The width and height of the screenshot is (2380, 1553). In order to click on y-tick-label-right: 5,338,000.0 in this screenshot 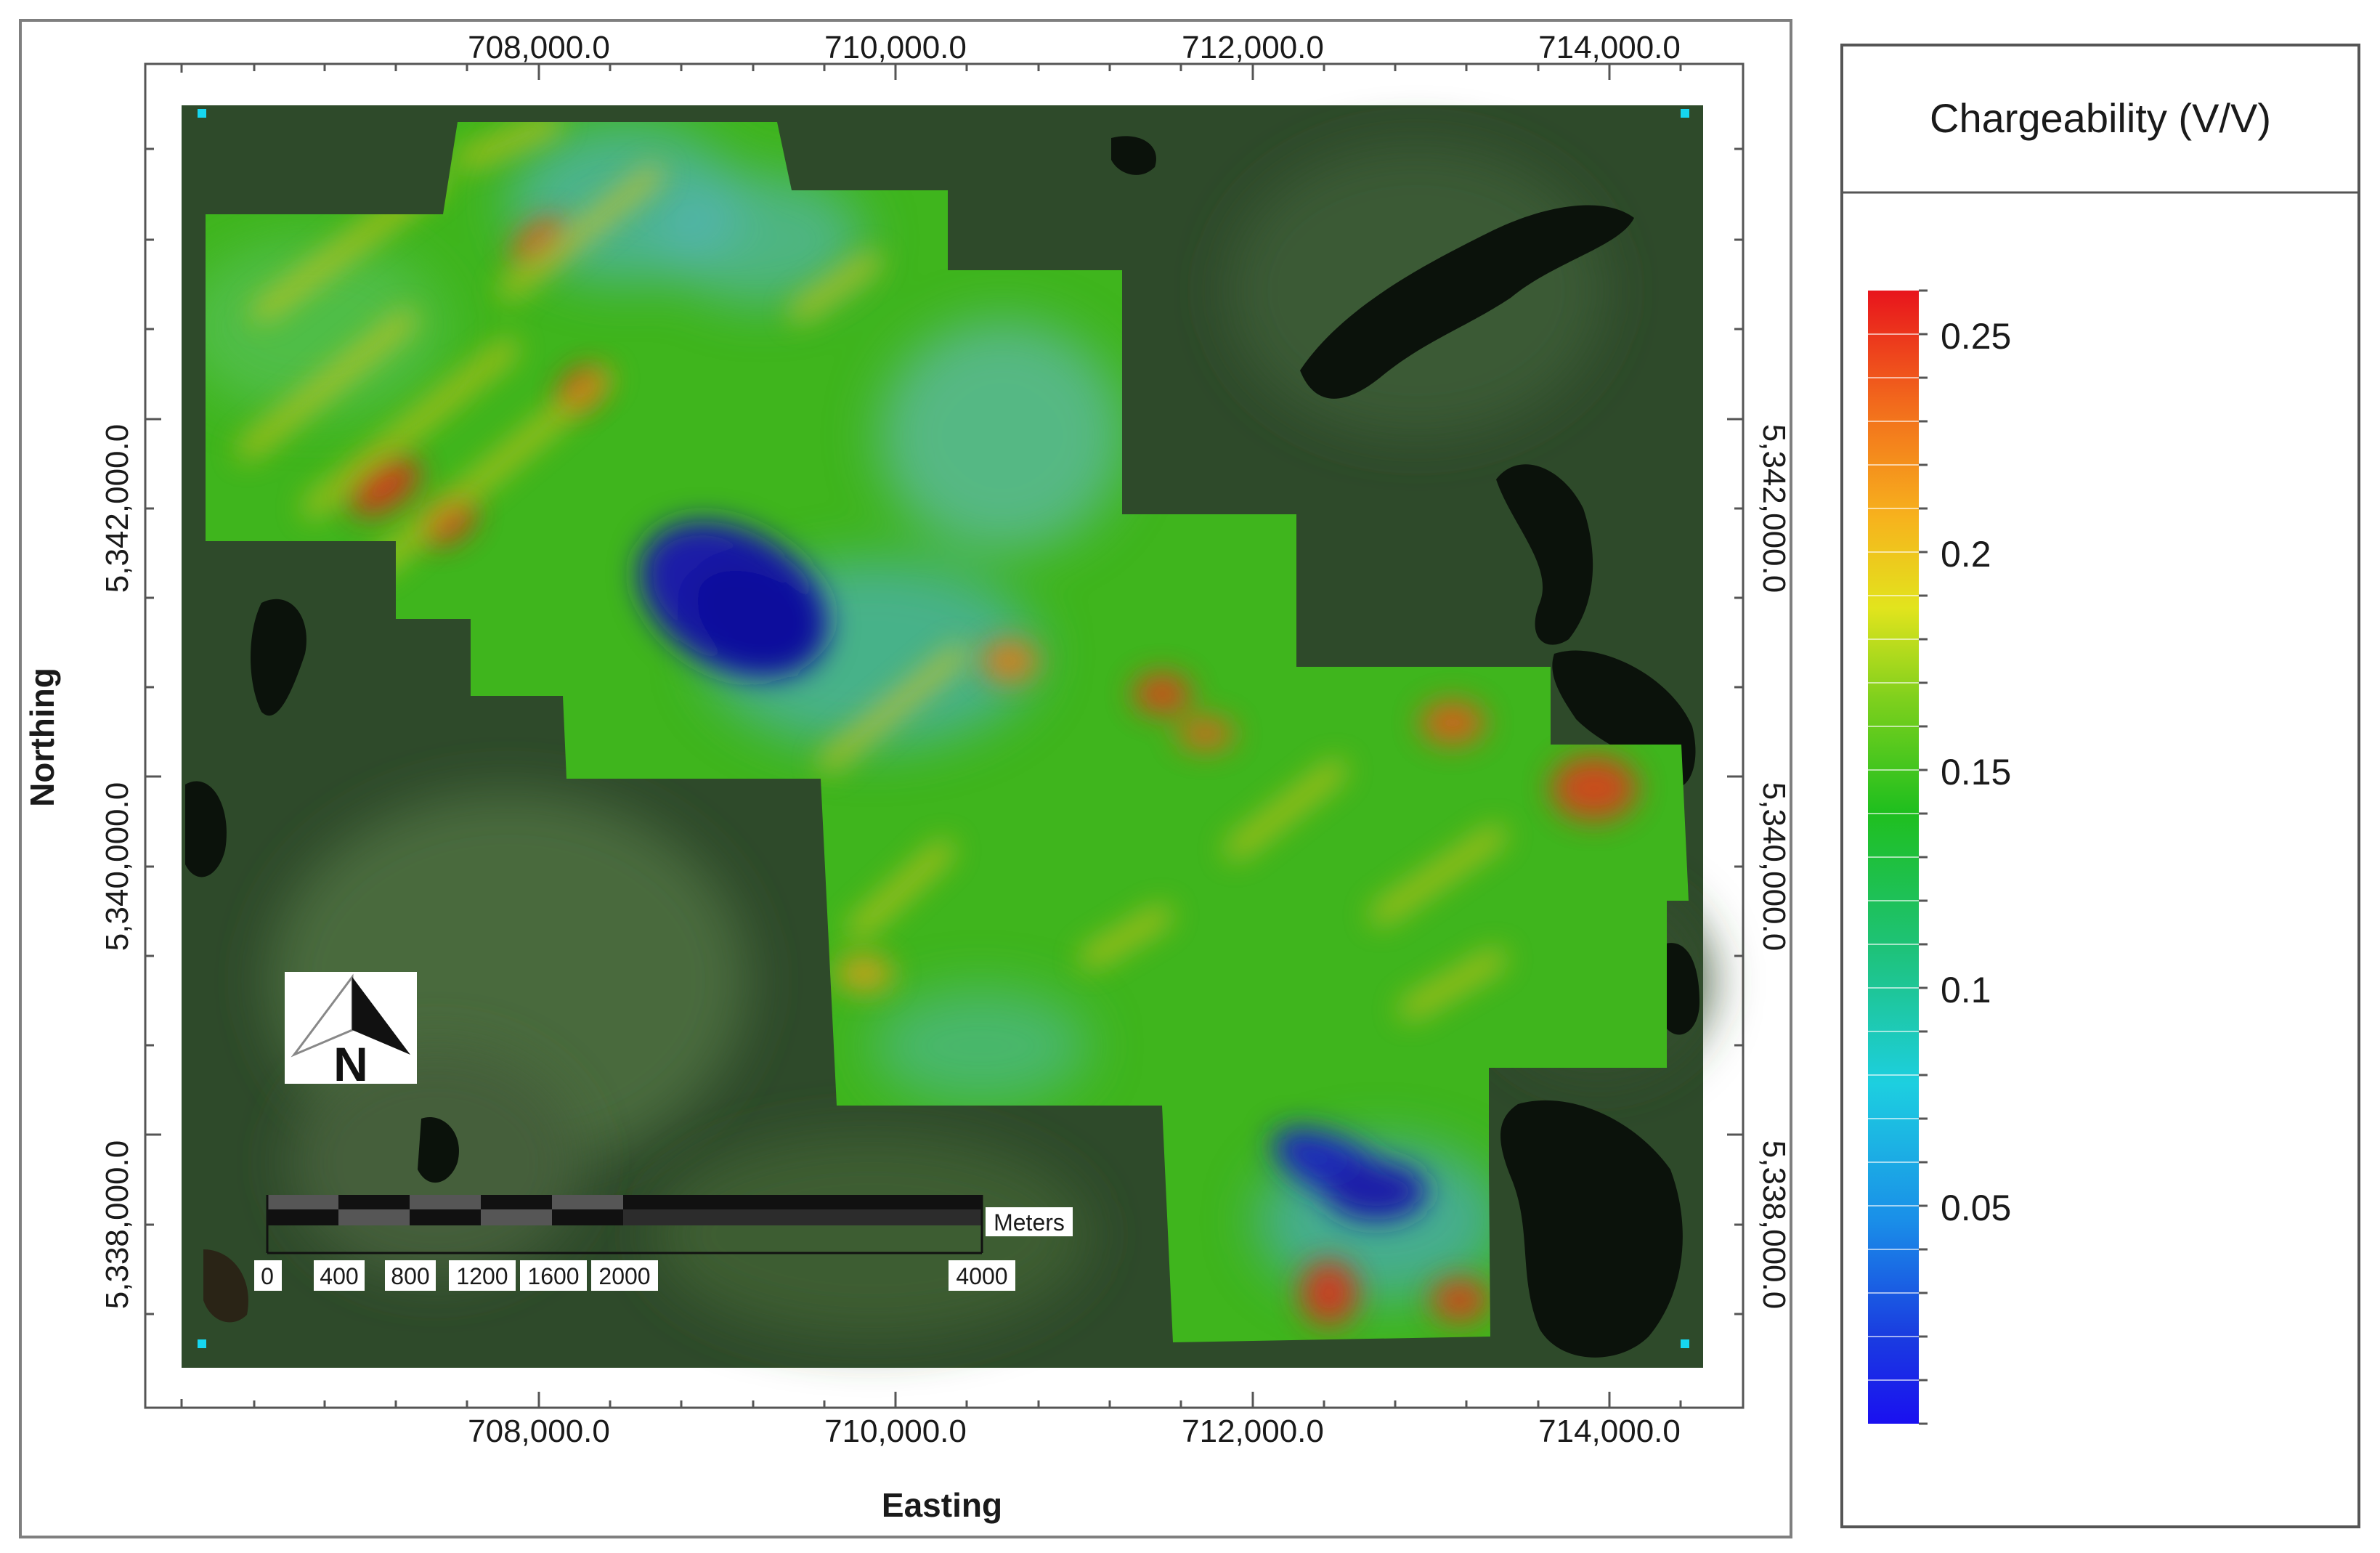, I will do `click(1774, 1224)`.